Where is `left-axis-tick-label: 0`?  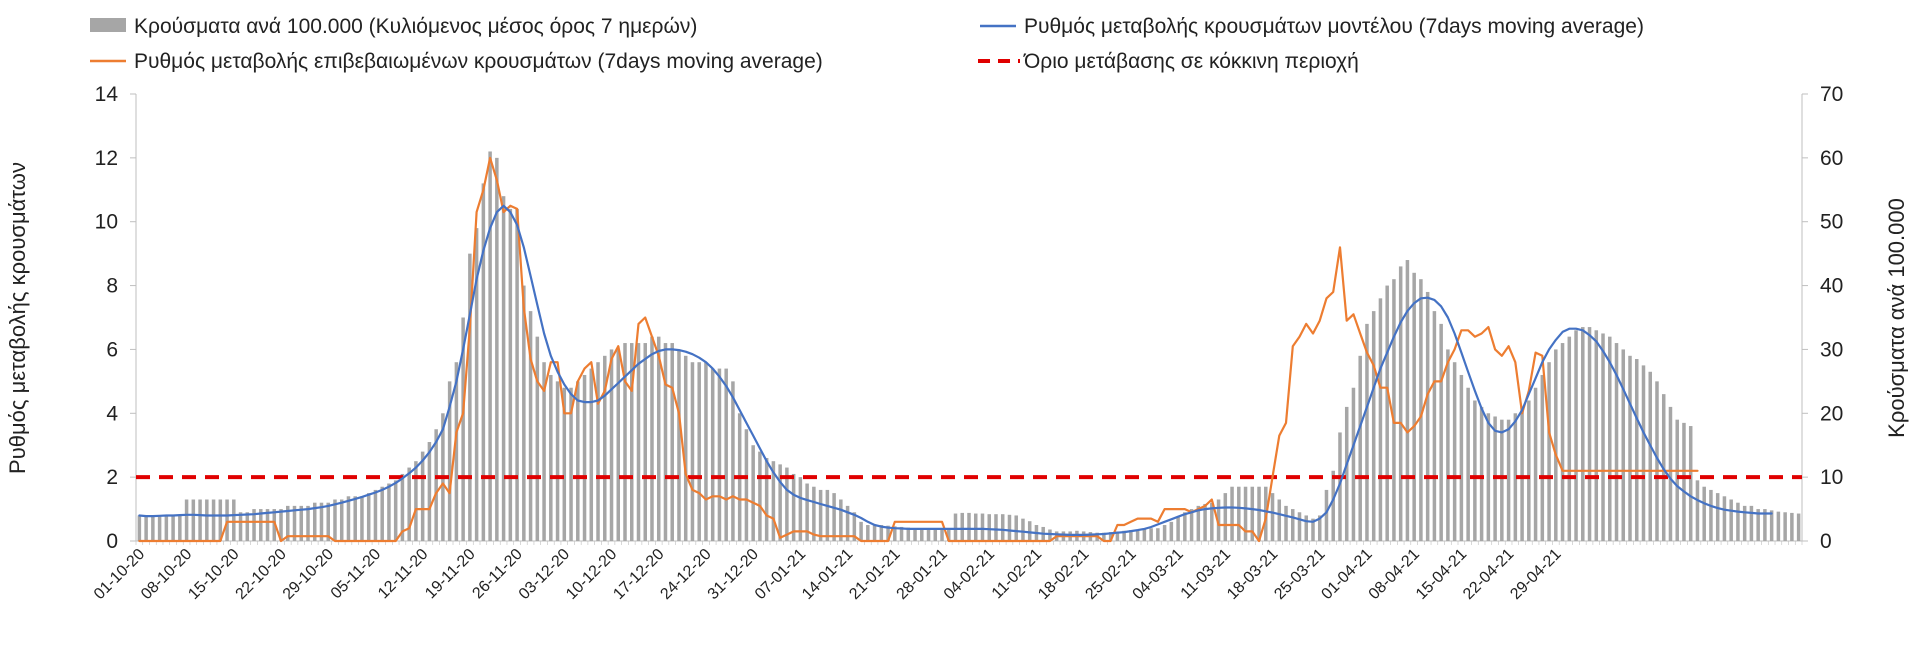 left-axis-tick-label: 0 is located at coordinates (112, 541).